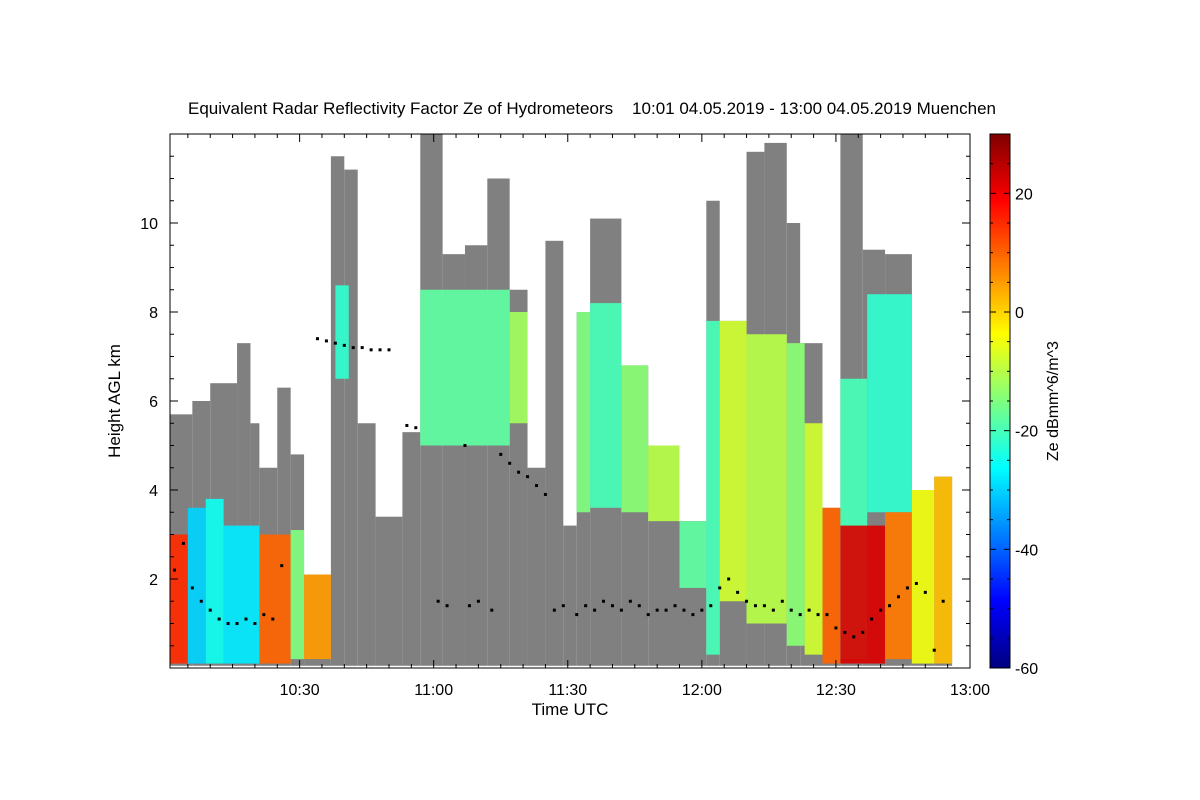  What do you see at coordinates (836, 690) in the screenshot?
I see `x-tick-label: 12:30` at bounding box center [836, 690].